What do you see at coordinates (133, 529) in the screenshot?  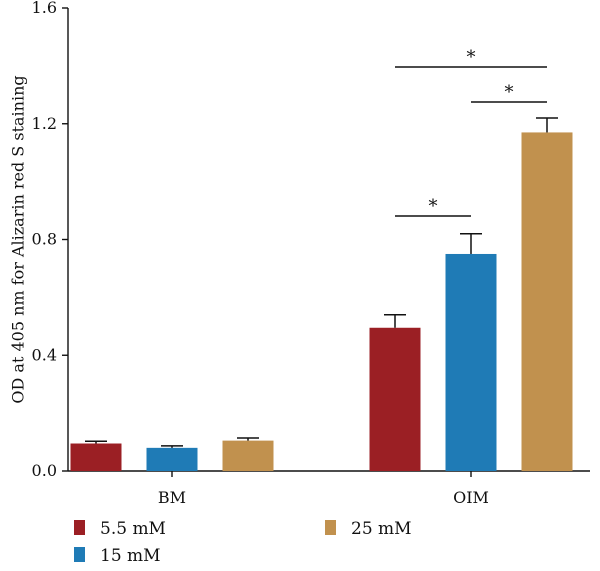 I see `legend-label: 5.5 mM` at bounding box center [133, 529].